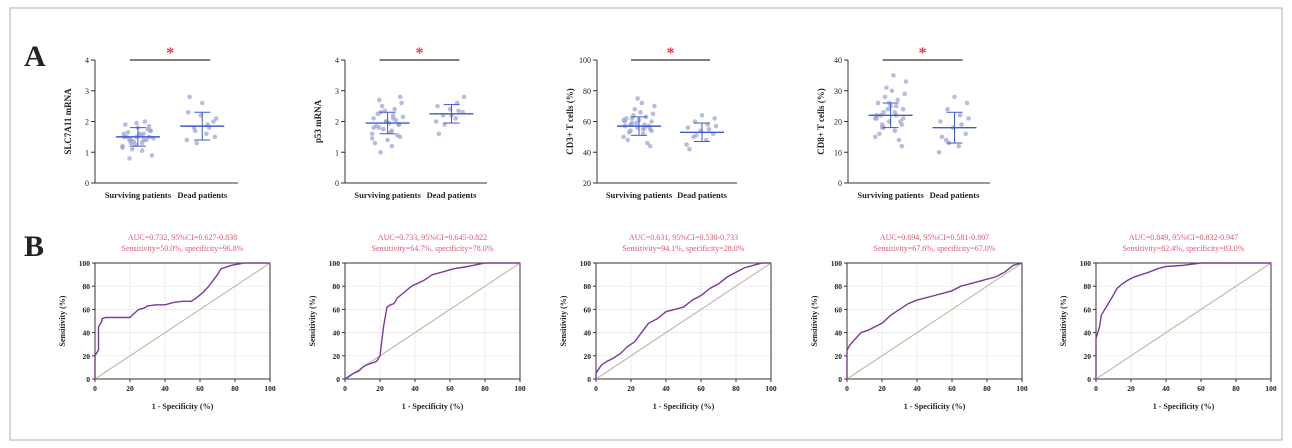 The width and height of the screenshot is (1292, 448). What do you see at coordinates (337, 152) in the screenshot?
I see `y-tick-label: 1` at bounding box center [337, 152].